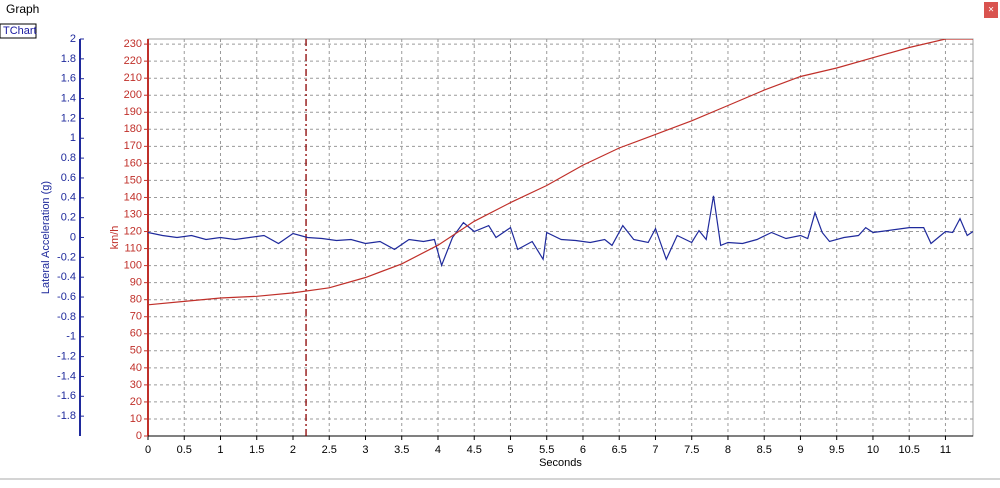 The image size is (1000, 488). I want to click on y-tick-label: 1.6, so click(68, 79).